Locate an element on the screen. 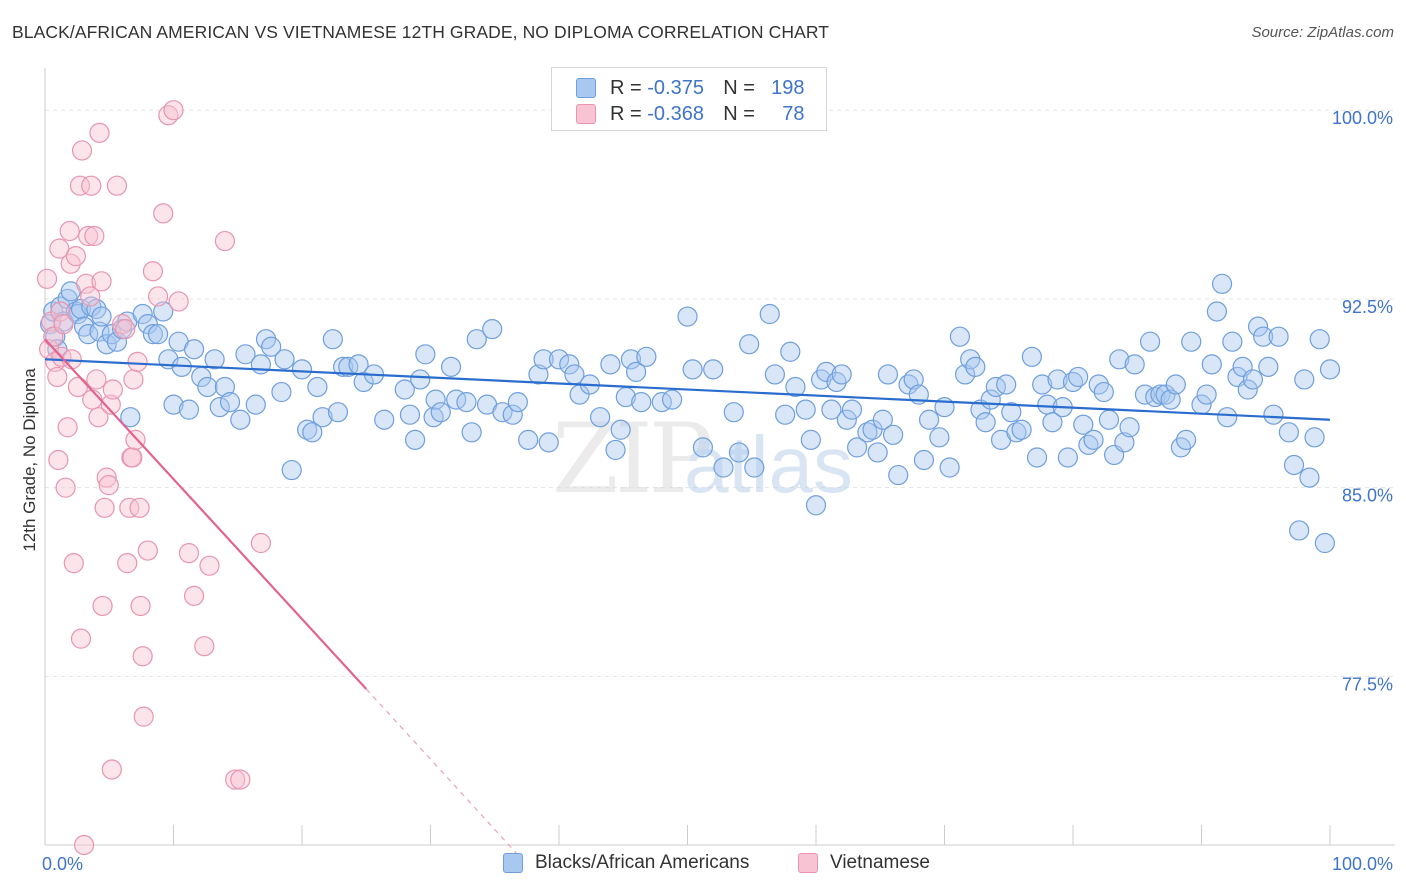  stats-legend: R = -0.375 N = 198 R = -0.368 N = 78 is located at coordinates (689, 99).